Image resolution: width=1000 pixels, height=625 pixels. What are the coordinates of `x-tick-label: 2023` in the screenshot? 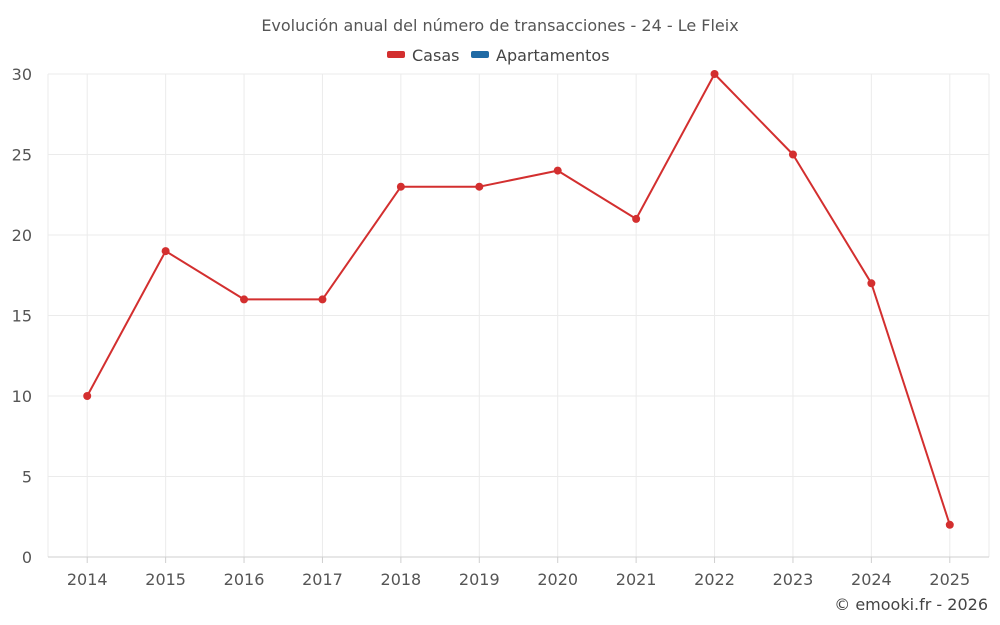 It's located at (793, 579).